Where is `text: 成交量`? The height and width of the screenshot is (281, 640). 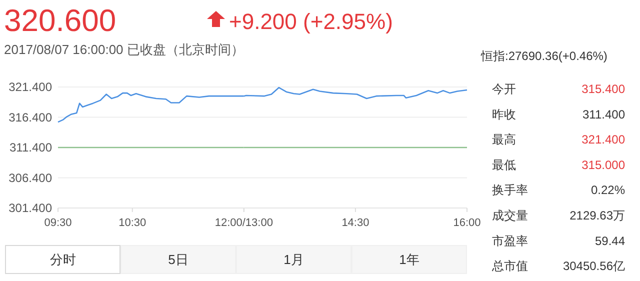
text: 成交量 is located at coordinates (510, 215).